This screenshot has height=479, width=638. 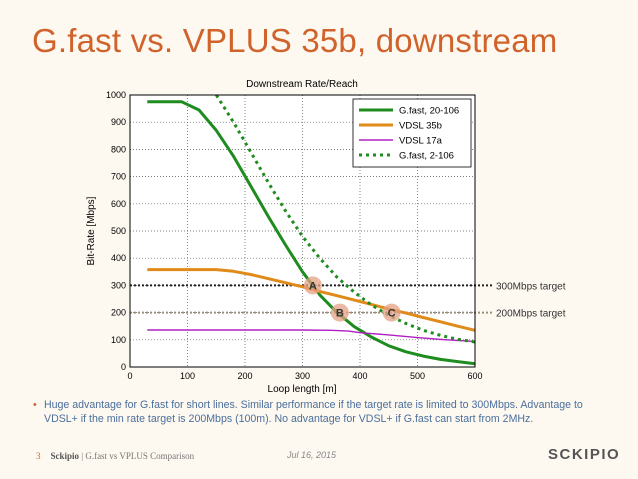 I want to click on footer-brand: Sckipio, so click(x=65, y=456).